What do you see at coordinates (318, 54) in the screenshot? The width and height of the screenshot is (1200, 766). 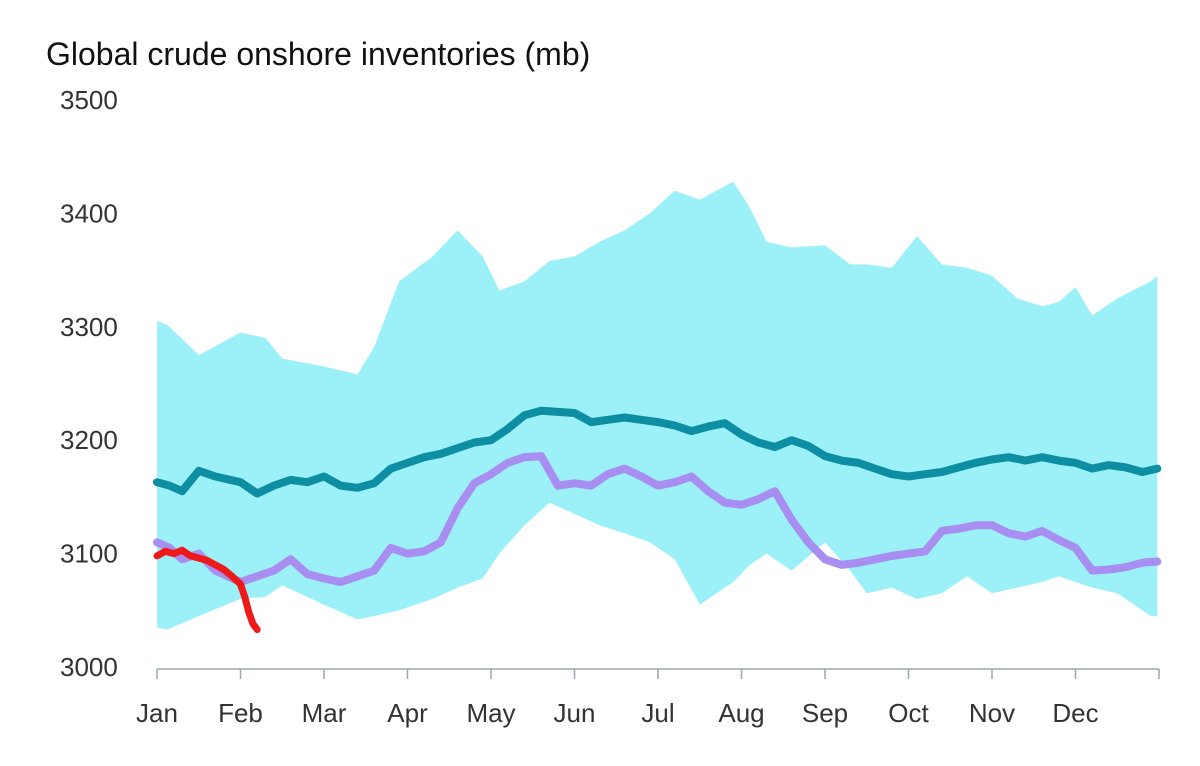 I see `chart-title: Global crude onshore inventories (mb)` at bounding box center [318, 54].